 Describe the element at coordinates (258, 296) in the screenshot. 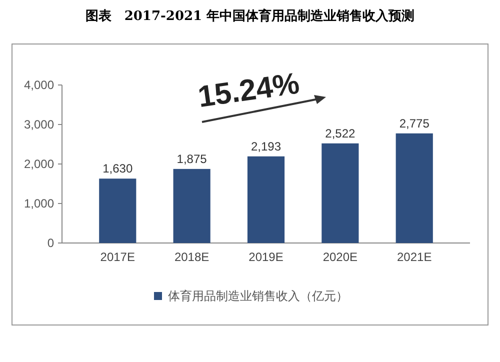

I see `legend-label: 体育用品制造业销售收入（亿元）` at that location.